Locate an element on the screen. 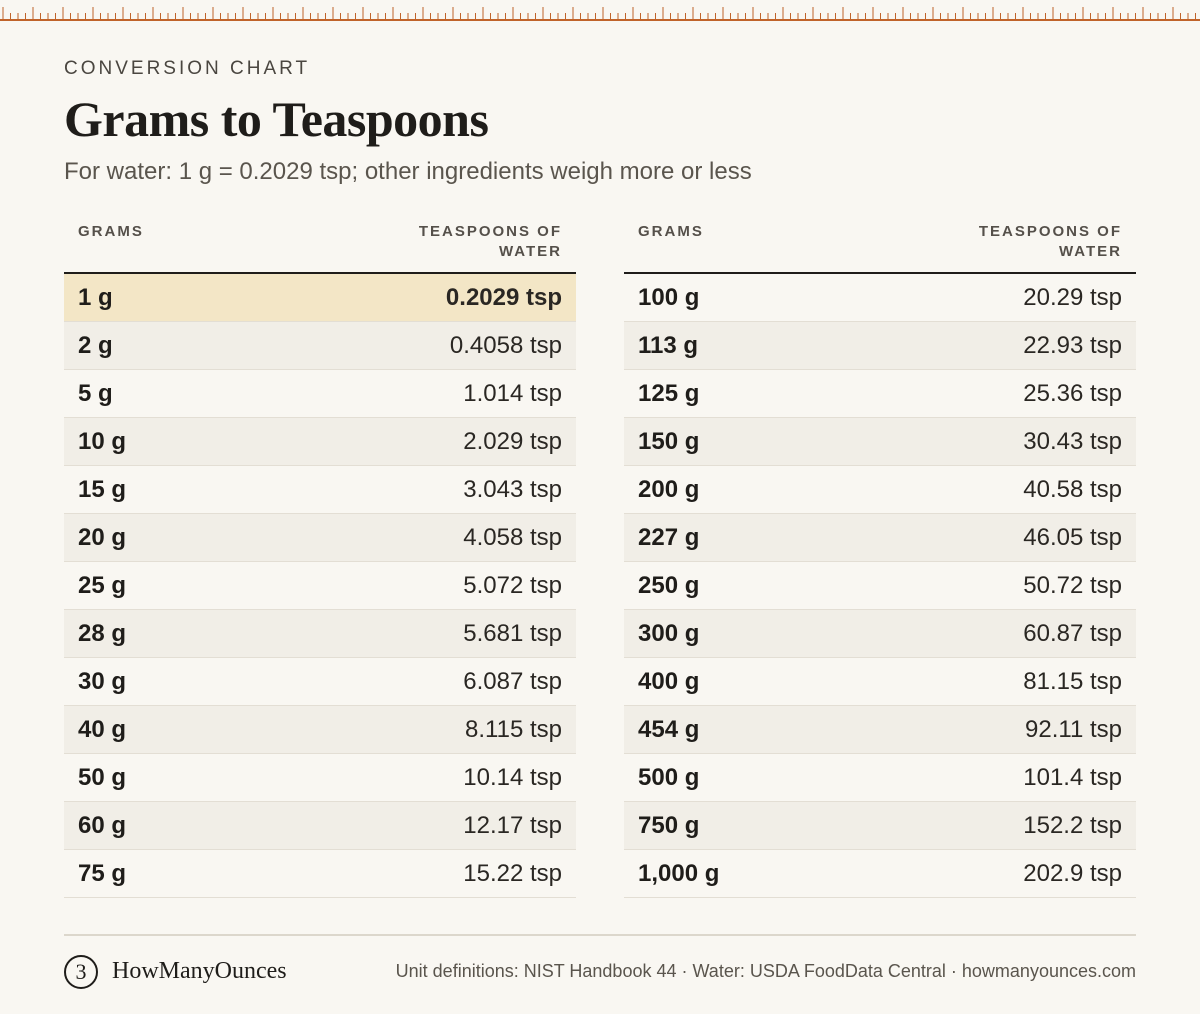 The width and height of the screenshot is (1200, 1014). grams-cell: 454 g is located at coordinates (669, 729).